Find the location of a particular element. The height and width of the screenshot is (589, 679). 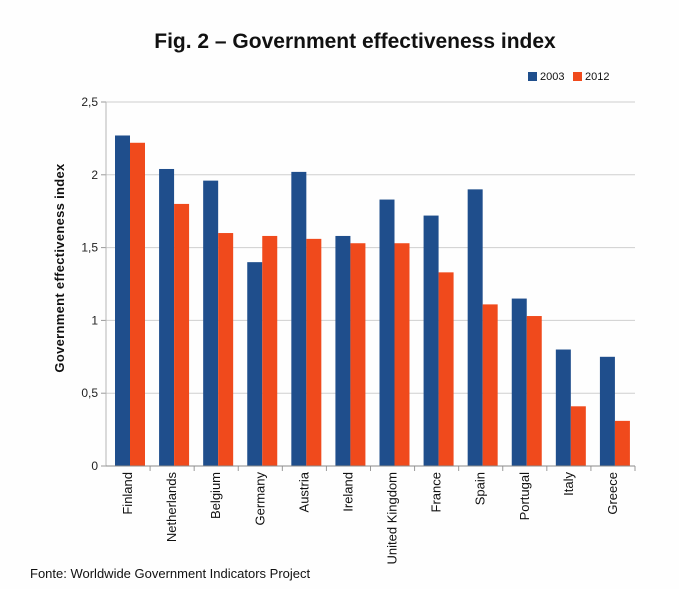

x-category-label: Belgium is located at coordinates (215, 495).